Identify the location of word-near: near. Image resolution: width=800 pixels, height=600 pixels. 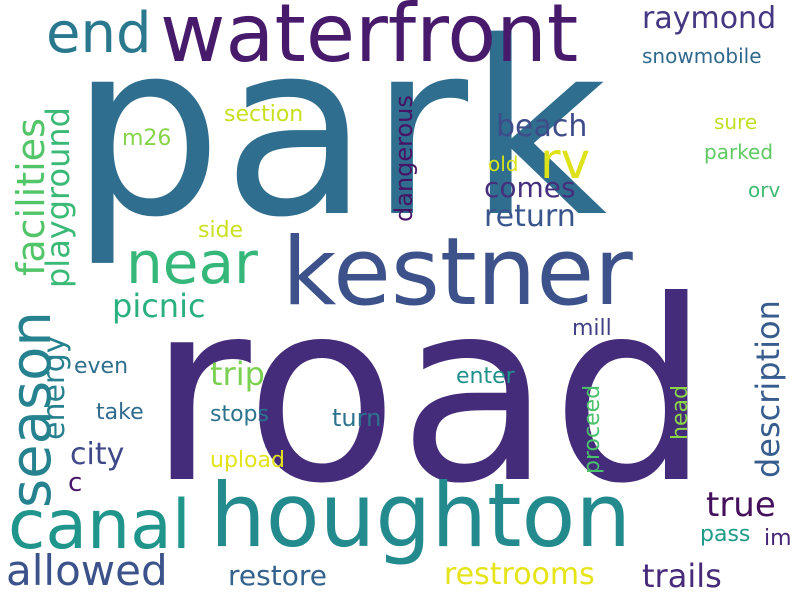
(192, 263).